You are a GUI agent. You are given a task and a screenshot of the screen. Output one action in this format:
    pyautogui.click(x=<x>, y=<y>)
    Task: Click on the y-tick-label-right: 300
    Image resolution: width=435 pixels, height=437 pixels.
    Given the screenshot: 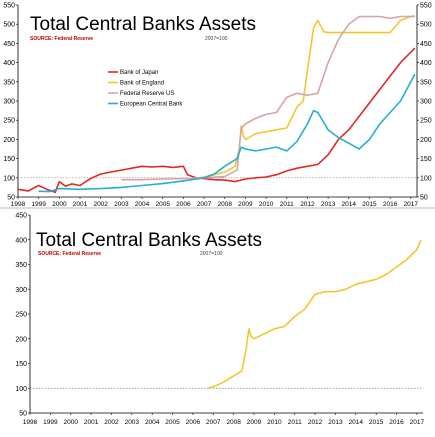 What is the action you would take?
    pyautogui.click(x=426, y=102)
    